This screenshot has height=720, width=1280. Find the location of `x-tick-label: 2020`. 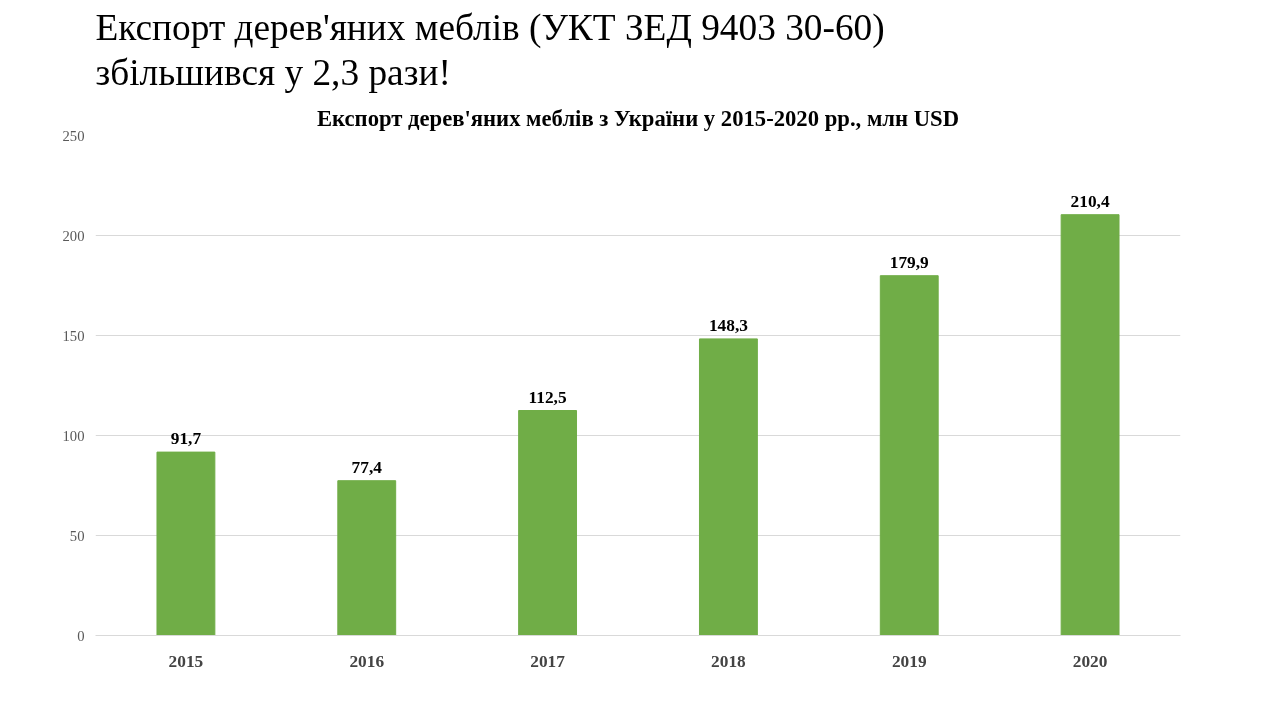

x-tick-label: 2020 is located at coordinates (1090, 661).